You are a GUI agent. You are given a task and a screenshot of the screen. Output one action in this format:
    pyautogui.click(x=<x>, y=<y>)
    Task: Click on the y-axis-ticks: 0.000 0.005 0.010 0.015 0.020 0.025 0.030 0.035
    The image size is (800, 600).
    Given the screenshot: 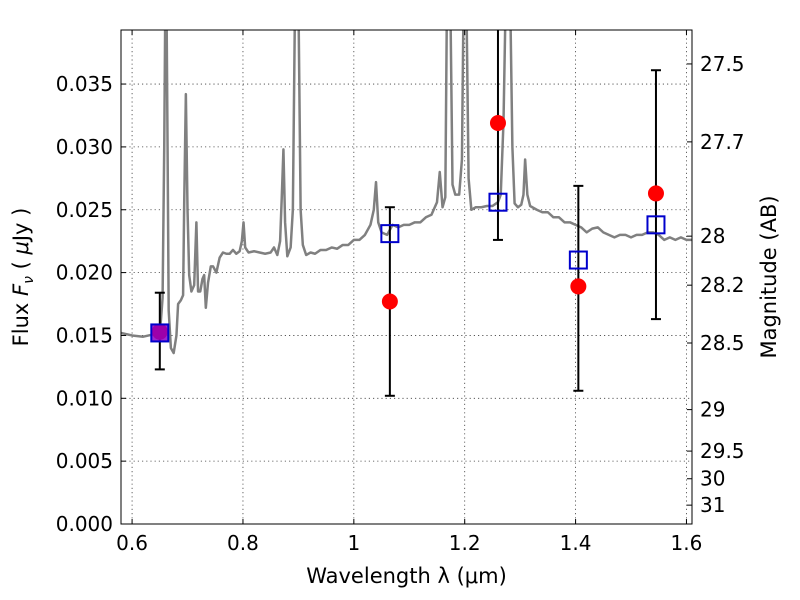 What is the action you would take?
    pyautogui.click(x=91, y=304)
    